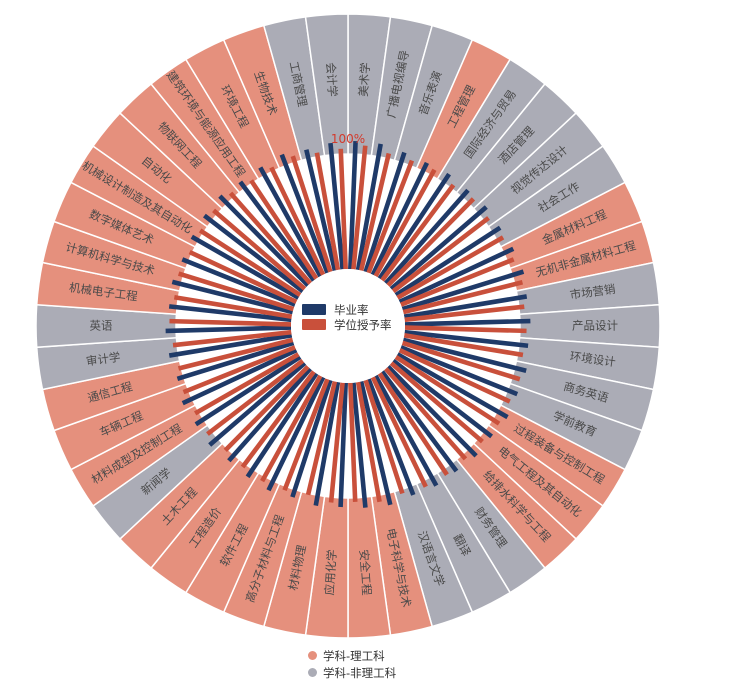 This screenshot has height=697, width=735. I want to click on category-label: 英语, so click(101, 326).